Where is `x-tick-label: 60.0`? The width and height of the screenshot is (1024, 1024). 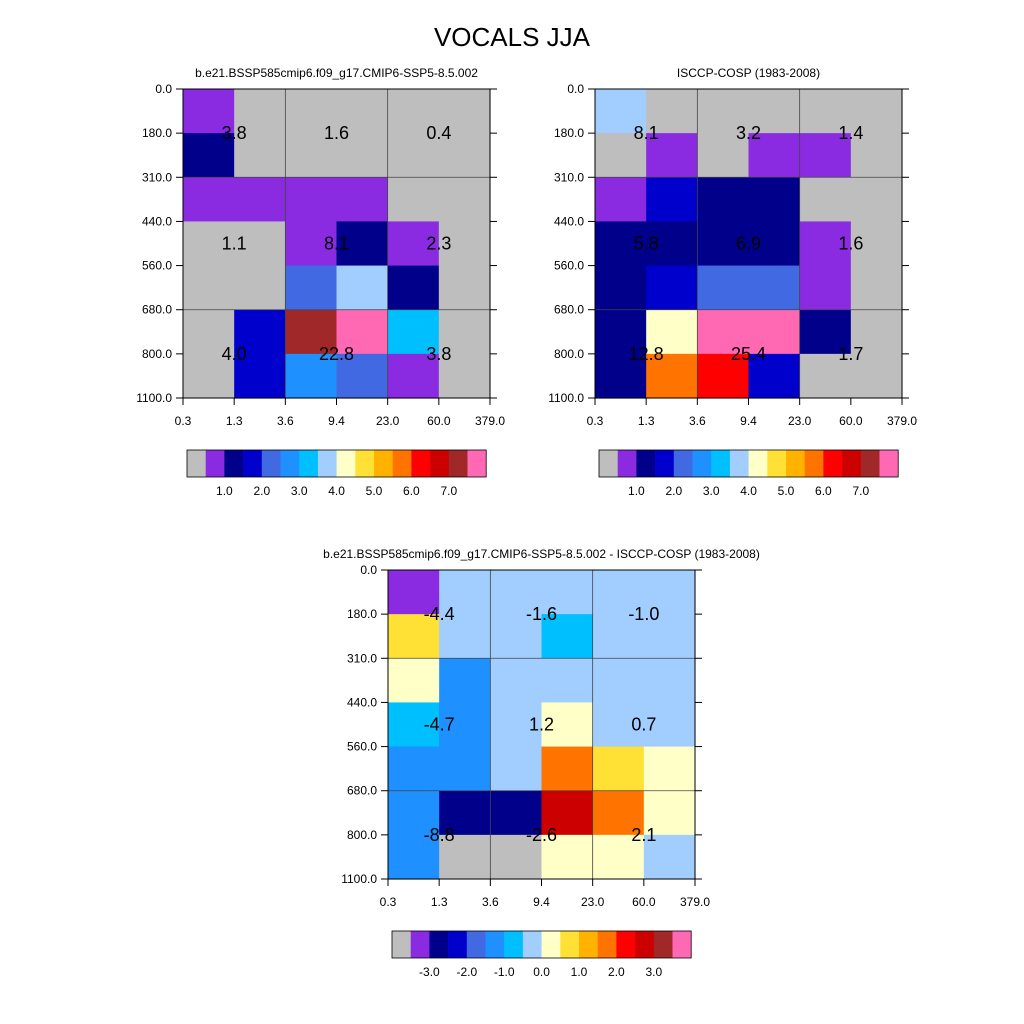 x-tick-label: 60.0 is located at coordinates (644, 902).